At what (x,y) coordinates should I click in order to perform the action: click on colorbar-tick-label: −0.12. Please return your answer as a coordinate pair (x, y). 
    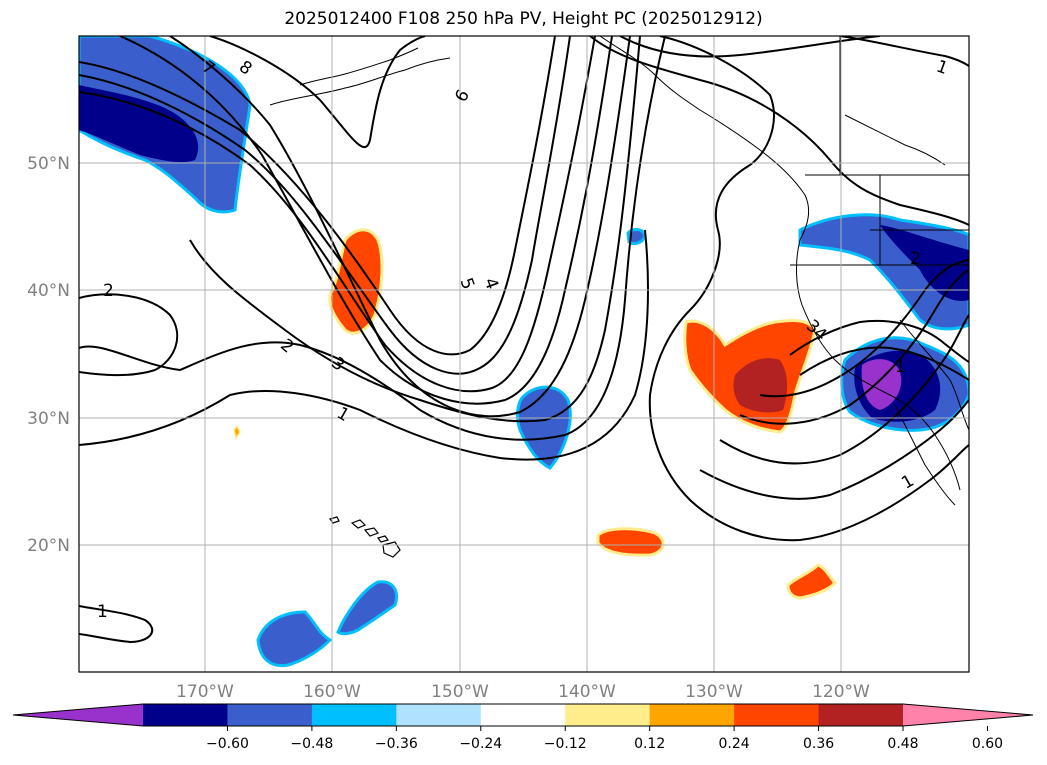
    Looking at the image, I should click on (565, 744).